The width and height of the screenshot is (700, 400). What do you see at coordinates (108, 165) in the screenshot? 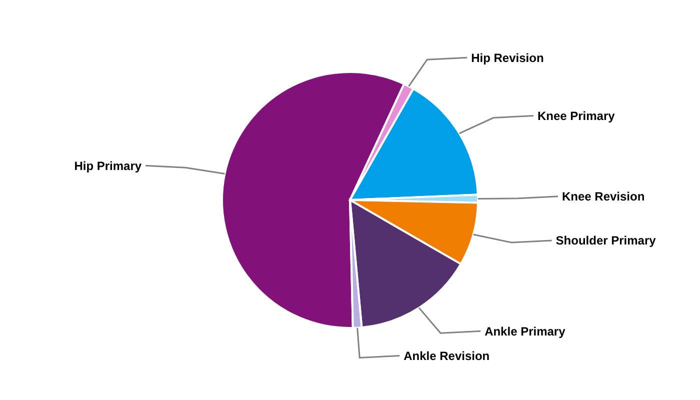
I see `slice-label: Hip Primary` at bounding box center [108, 165].